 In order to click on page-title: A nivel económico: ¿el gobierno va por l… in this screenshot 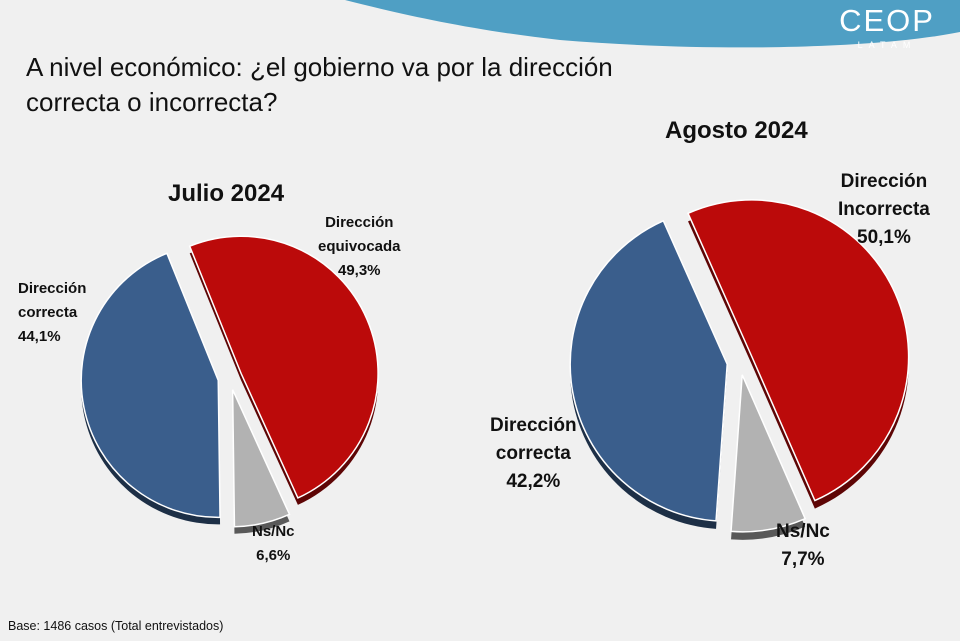, I will do `click(319, 84)`.